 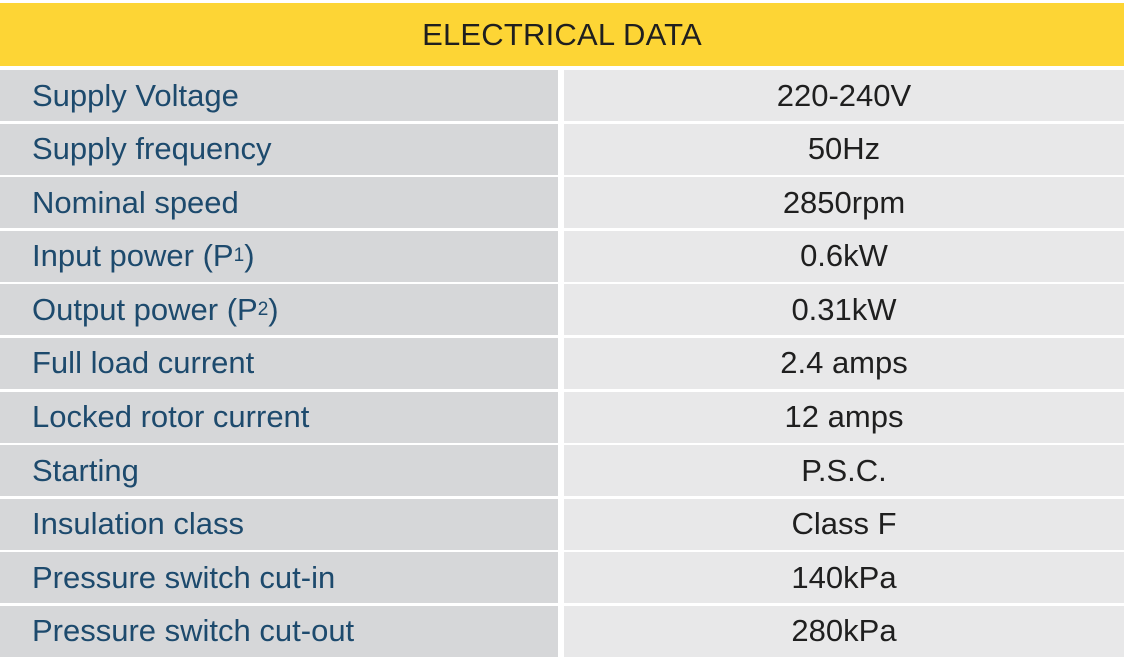 What do you see at coordinates (279, 363) in the screenshot?
I see `row-label-full-load-current: Full load current` at bounding box center [279, 363].